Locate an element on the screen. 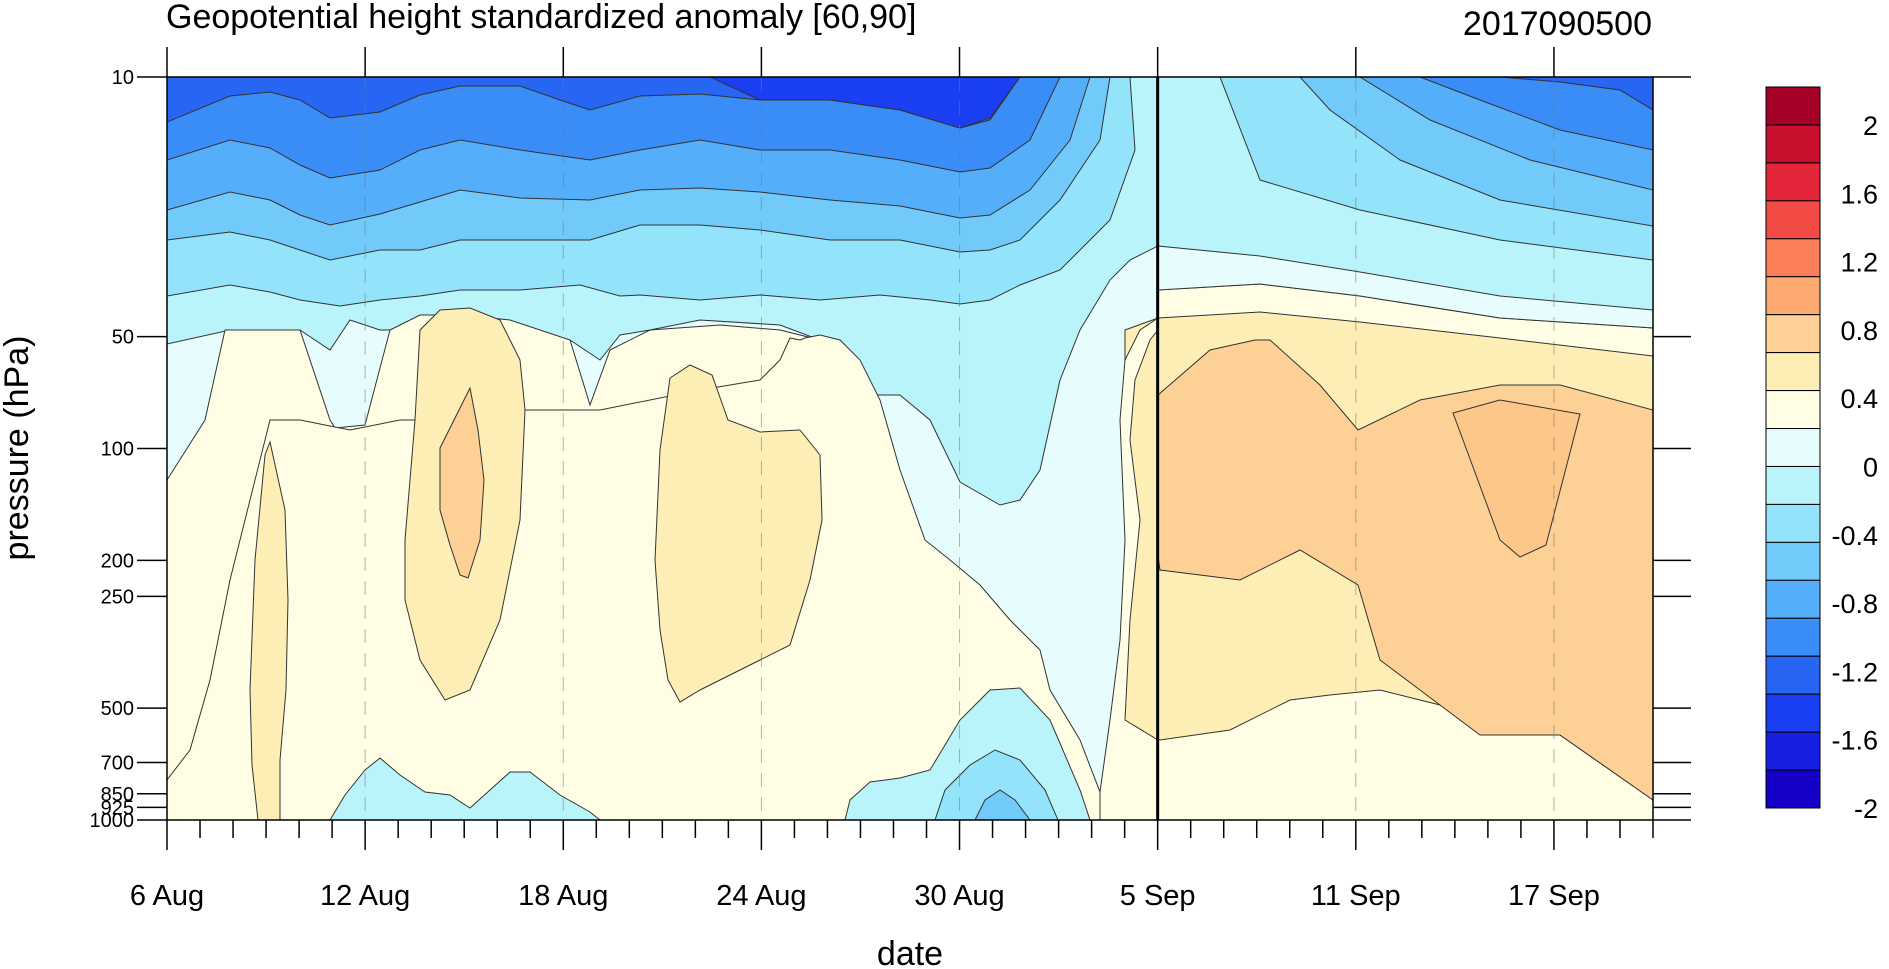 This screenshot has height=969, width=1889. contour-fill-neg-1p2-trop is located at coordinates (1002, 804).